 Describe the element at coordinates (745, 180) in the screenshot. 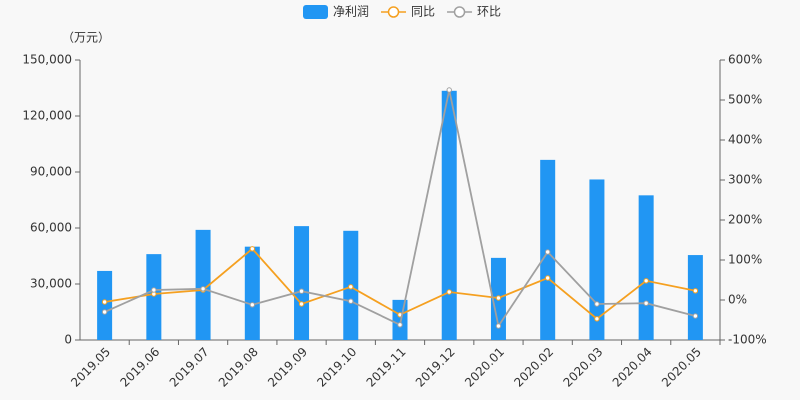

I see `y2-tick-label: 300%` at that location.